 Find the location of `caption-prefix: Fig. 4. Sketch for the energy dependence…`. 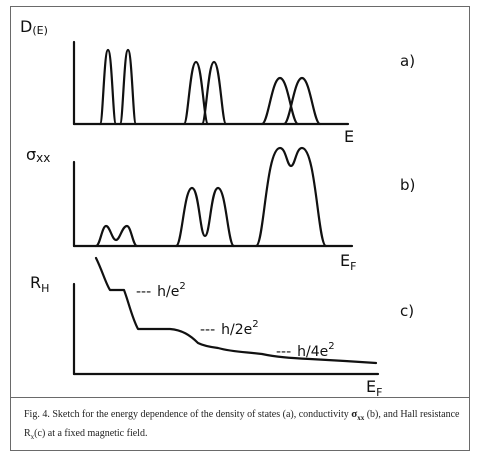

caption-prefix: Fig. 4. Sketch for the energy dependence… is located at coordinates (188, 414).